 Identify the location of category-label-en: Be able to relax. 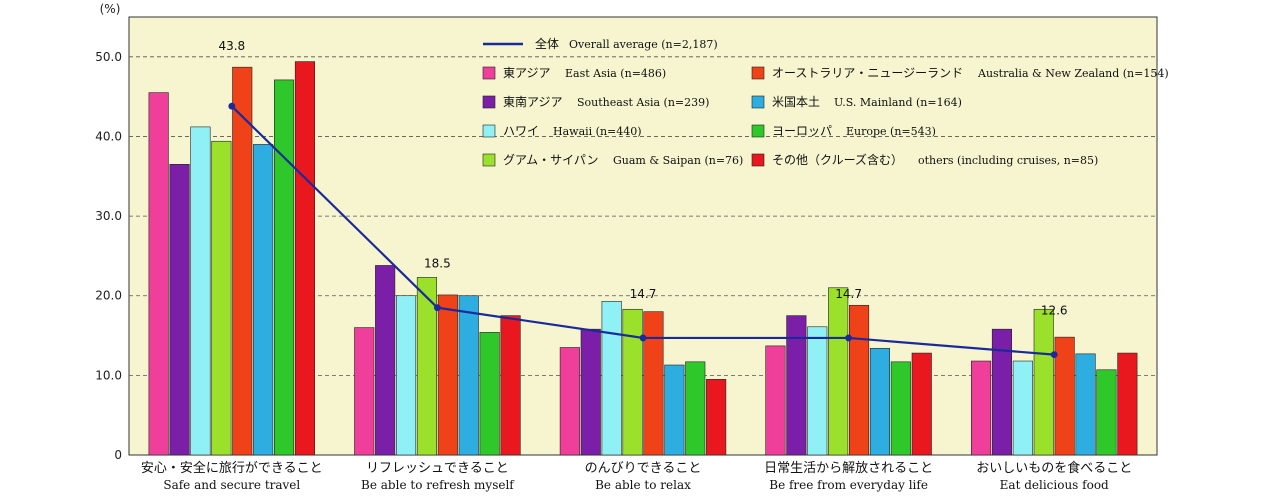
(643, 485).